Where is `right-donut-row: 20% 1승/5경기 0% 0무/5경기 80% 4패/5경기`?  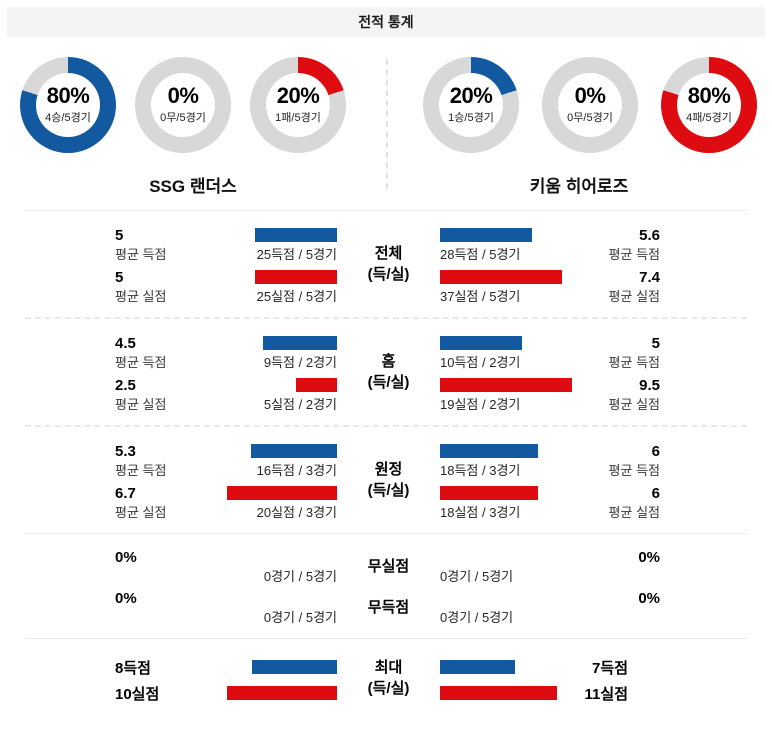
right-donut-row: 20% 1승/5경기 0% 0무/5경기 80% 4패/5경기 is located at coordinates (579, 105).